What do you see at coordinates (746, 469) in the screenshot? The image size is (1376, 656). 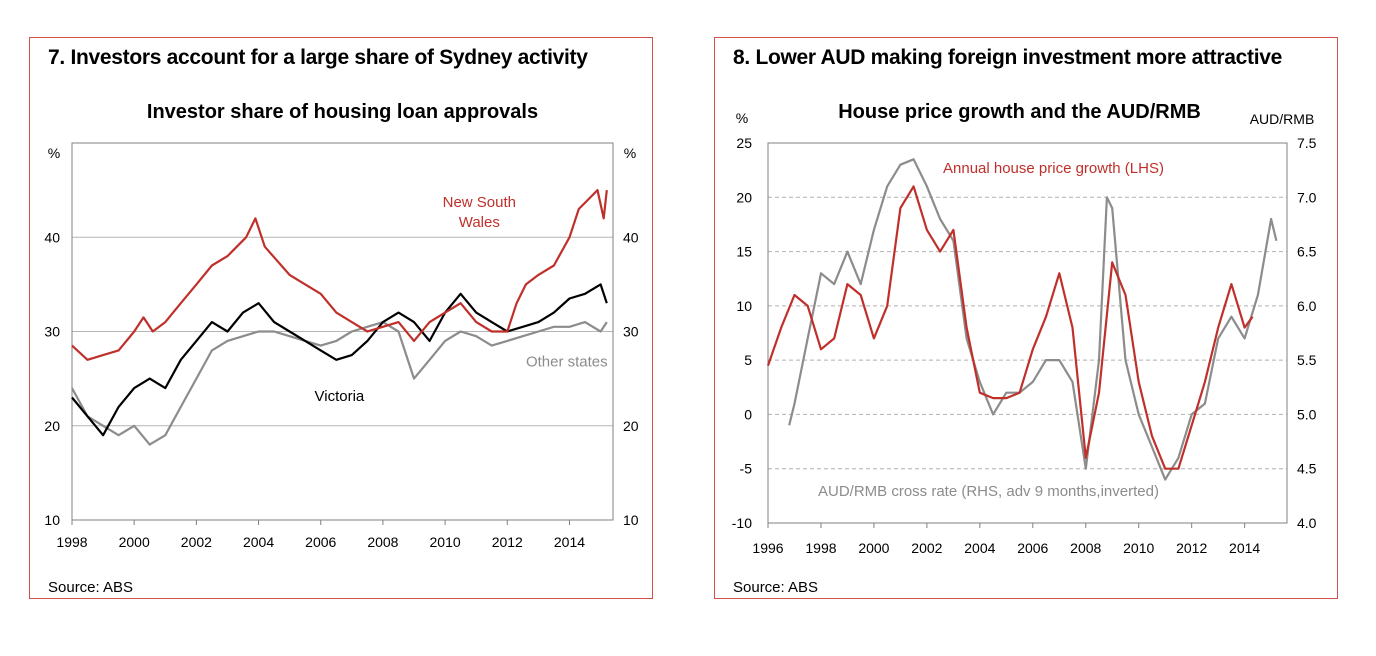 I see `y-tick-label-left: -5` at bounding box center [746, 469].